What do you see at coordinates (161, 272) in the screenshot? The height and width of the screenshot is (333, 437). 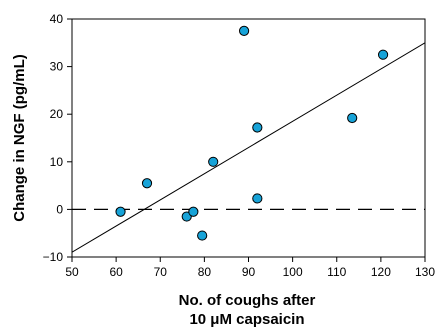 I see `x-tick-label: 70` at bounding box center [161, 272].